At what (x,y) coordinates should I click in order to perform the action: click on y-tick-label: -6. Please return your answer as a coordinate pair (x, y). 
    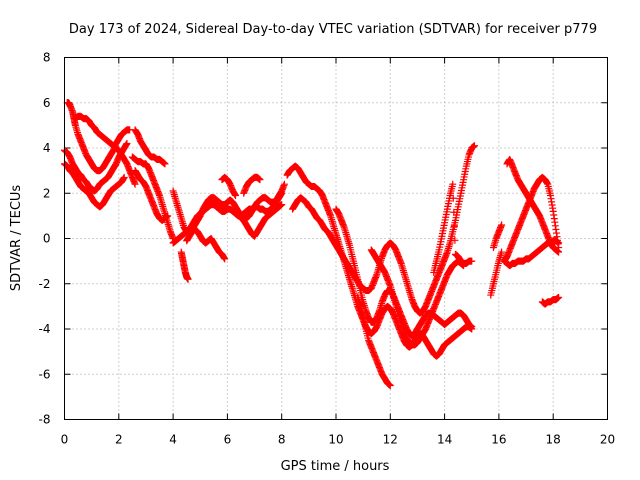
    Looking at the image, I should click on (45, 374).